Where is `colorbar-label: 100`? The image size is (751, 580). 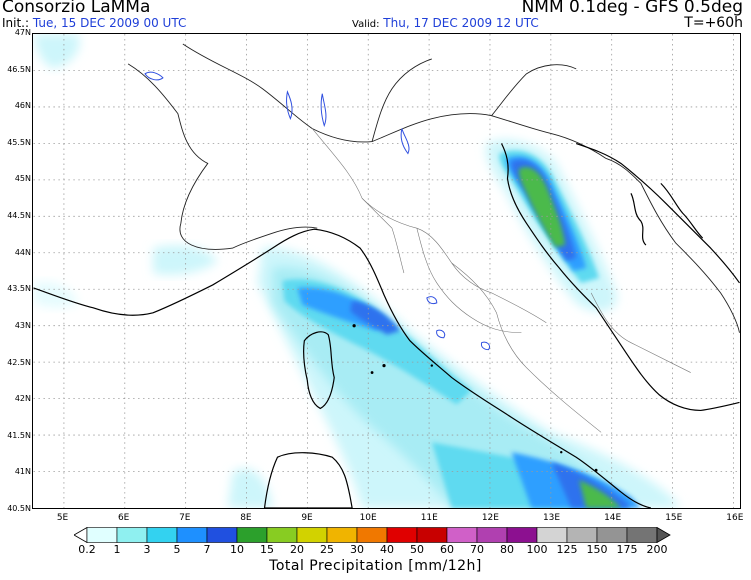 colorbar-label: 100 is located at coordinates (537, 549).